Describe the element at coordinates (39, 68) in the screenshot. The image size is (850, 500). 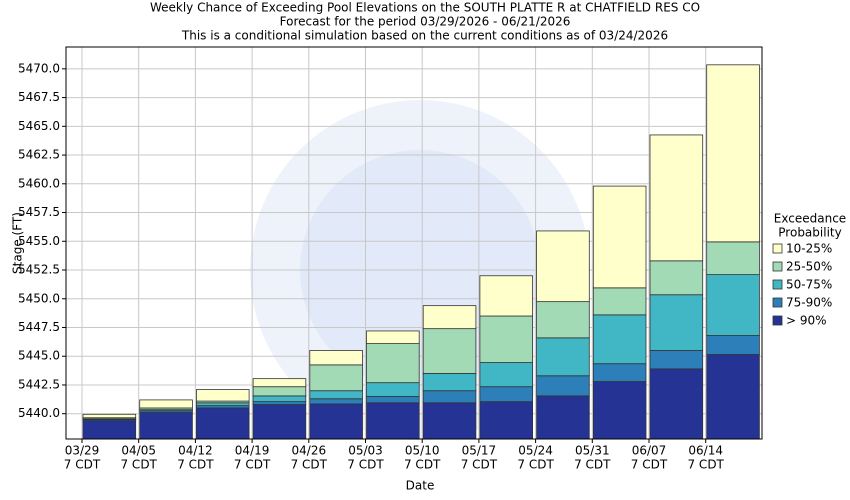
I see `y-tick-label: 5470.0` at that location.